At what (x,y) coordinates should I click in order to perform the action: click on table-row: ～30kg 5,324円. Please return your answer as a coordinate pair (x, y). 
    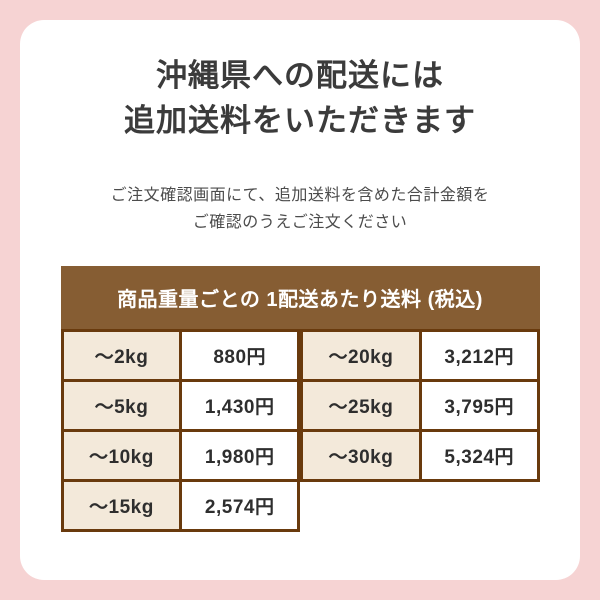
    Looking at the image, I should click on (420, 456).